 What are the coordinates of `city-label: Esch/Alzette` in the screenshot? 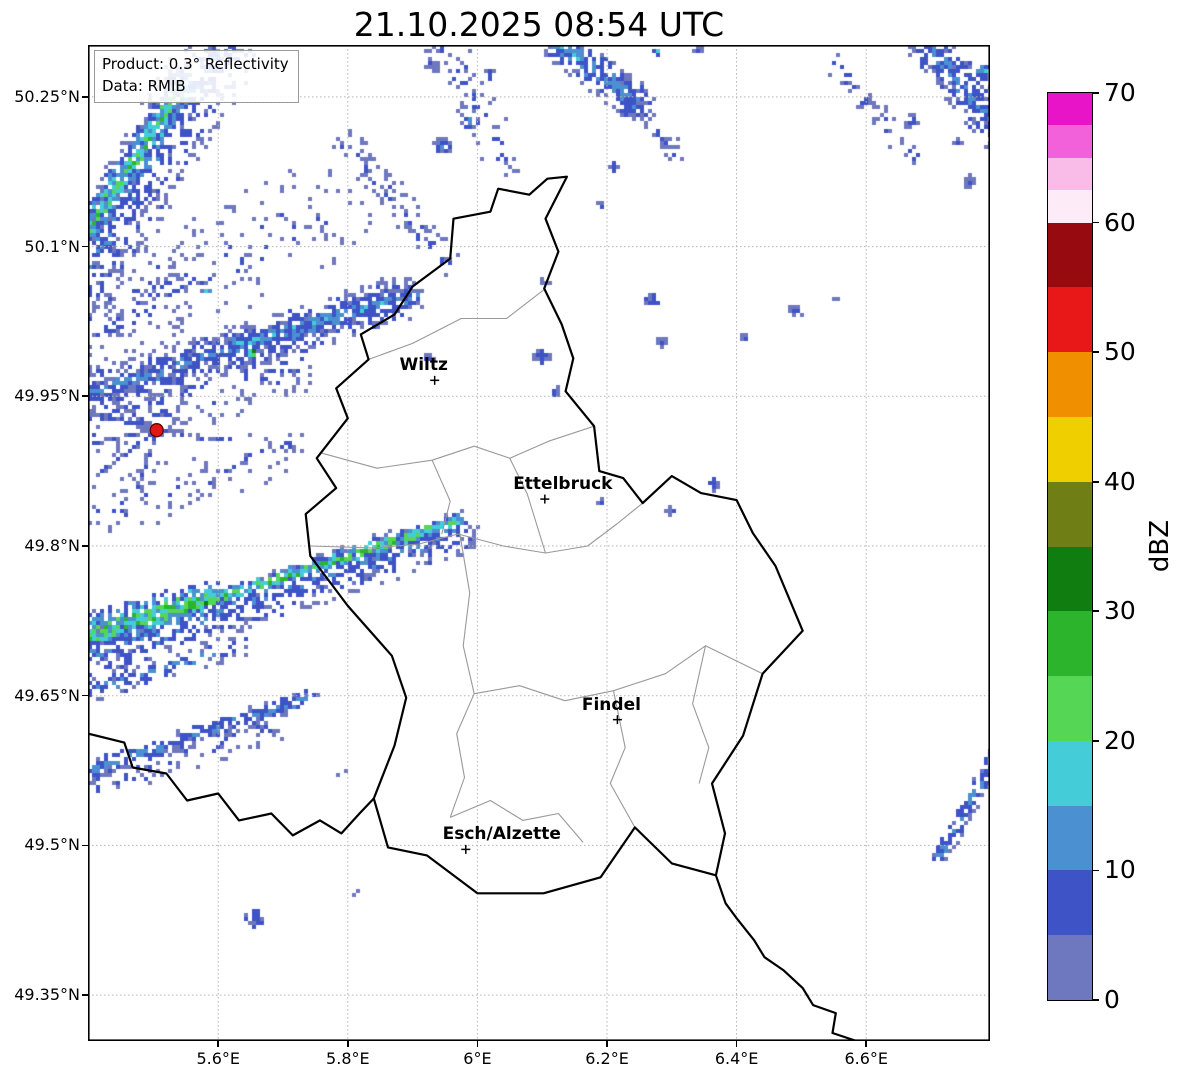 It's located at (501, 834).